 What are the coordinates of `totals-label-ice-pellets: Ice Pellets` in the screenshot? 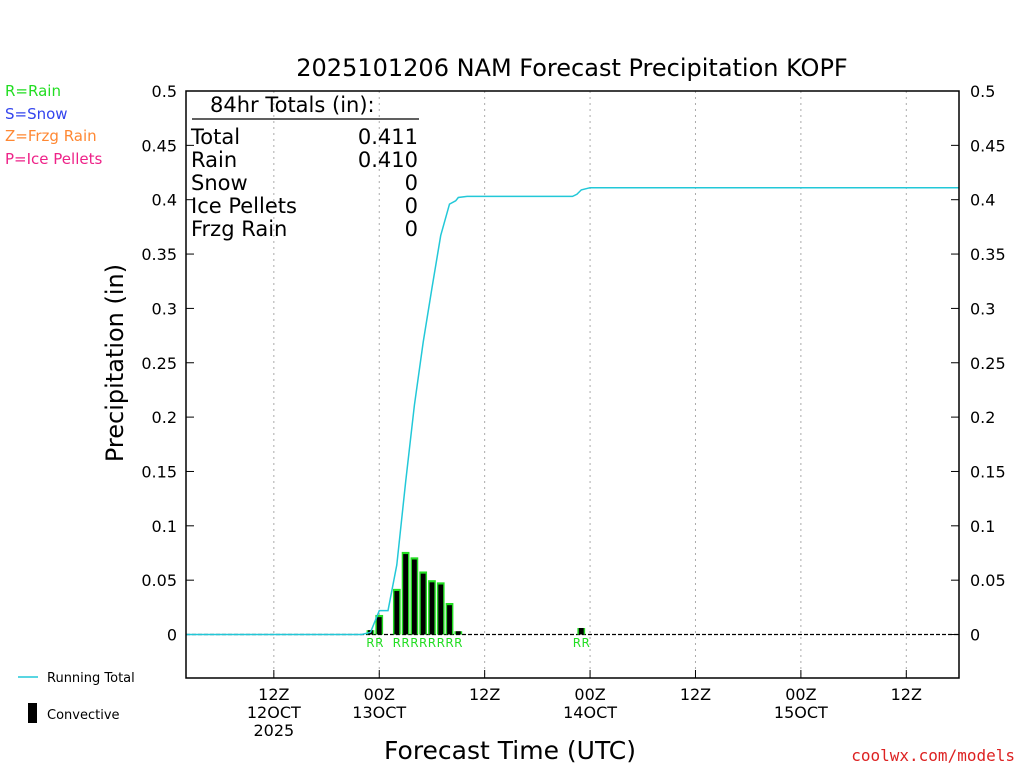 It's located at (244, 206).